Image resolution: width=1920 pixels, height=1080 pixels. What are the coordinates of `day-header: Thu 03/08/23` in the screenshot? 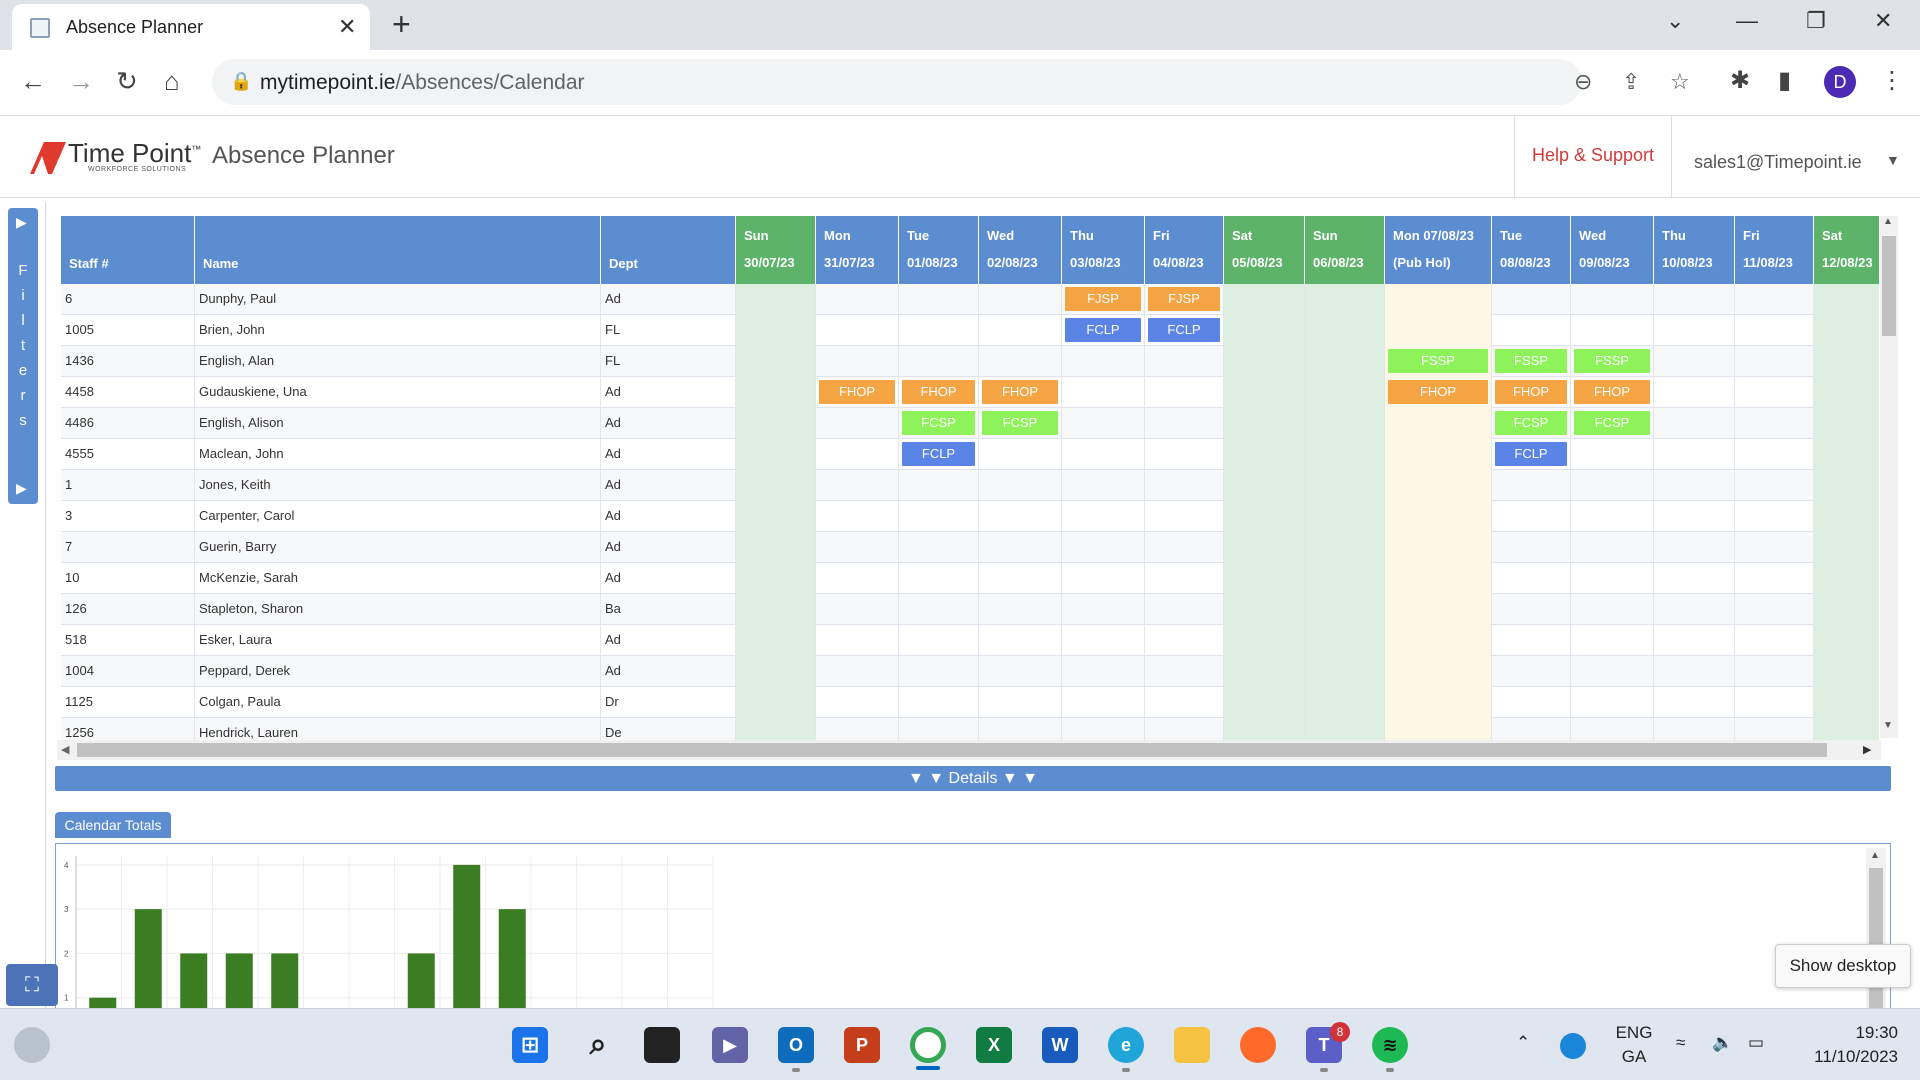 It's located at (1103, 250).